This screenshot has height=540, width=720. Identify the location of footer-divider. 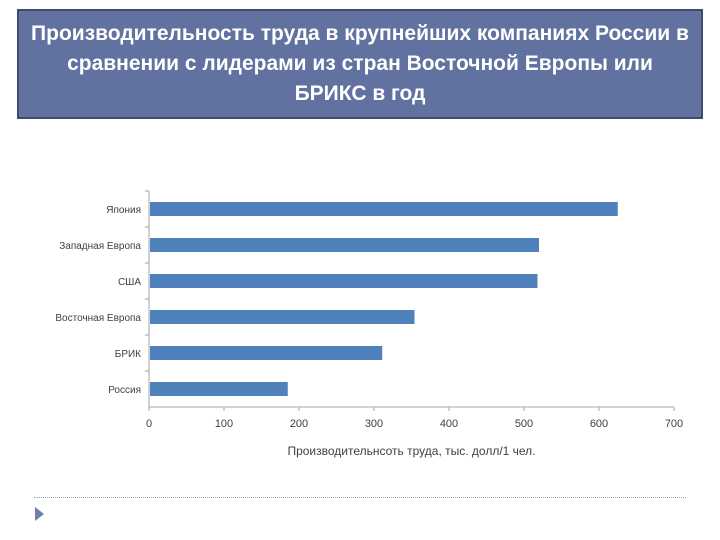
(360, 497).